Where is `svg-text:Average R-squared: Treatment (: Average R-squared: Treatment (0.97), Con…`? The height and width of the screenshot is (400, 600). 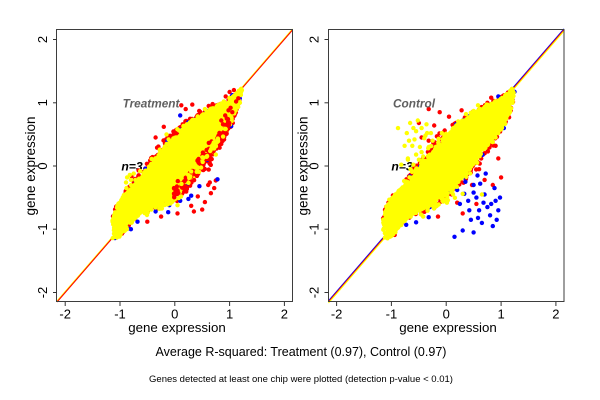
svg-text:Average R-squared: Treatment (: Average R-squared: Treatment (0.97), Con… is located at coordinates (301, 352).